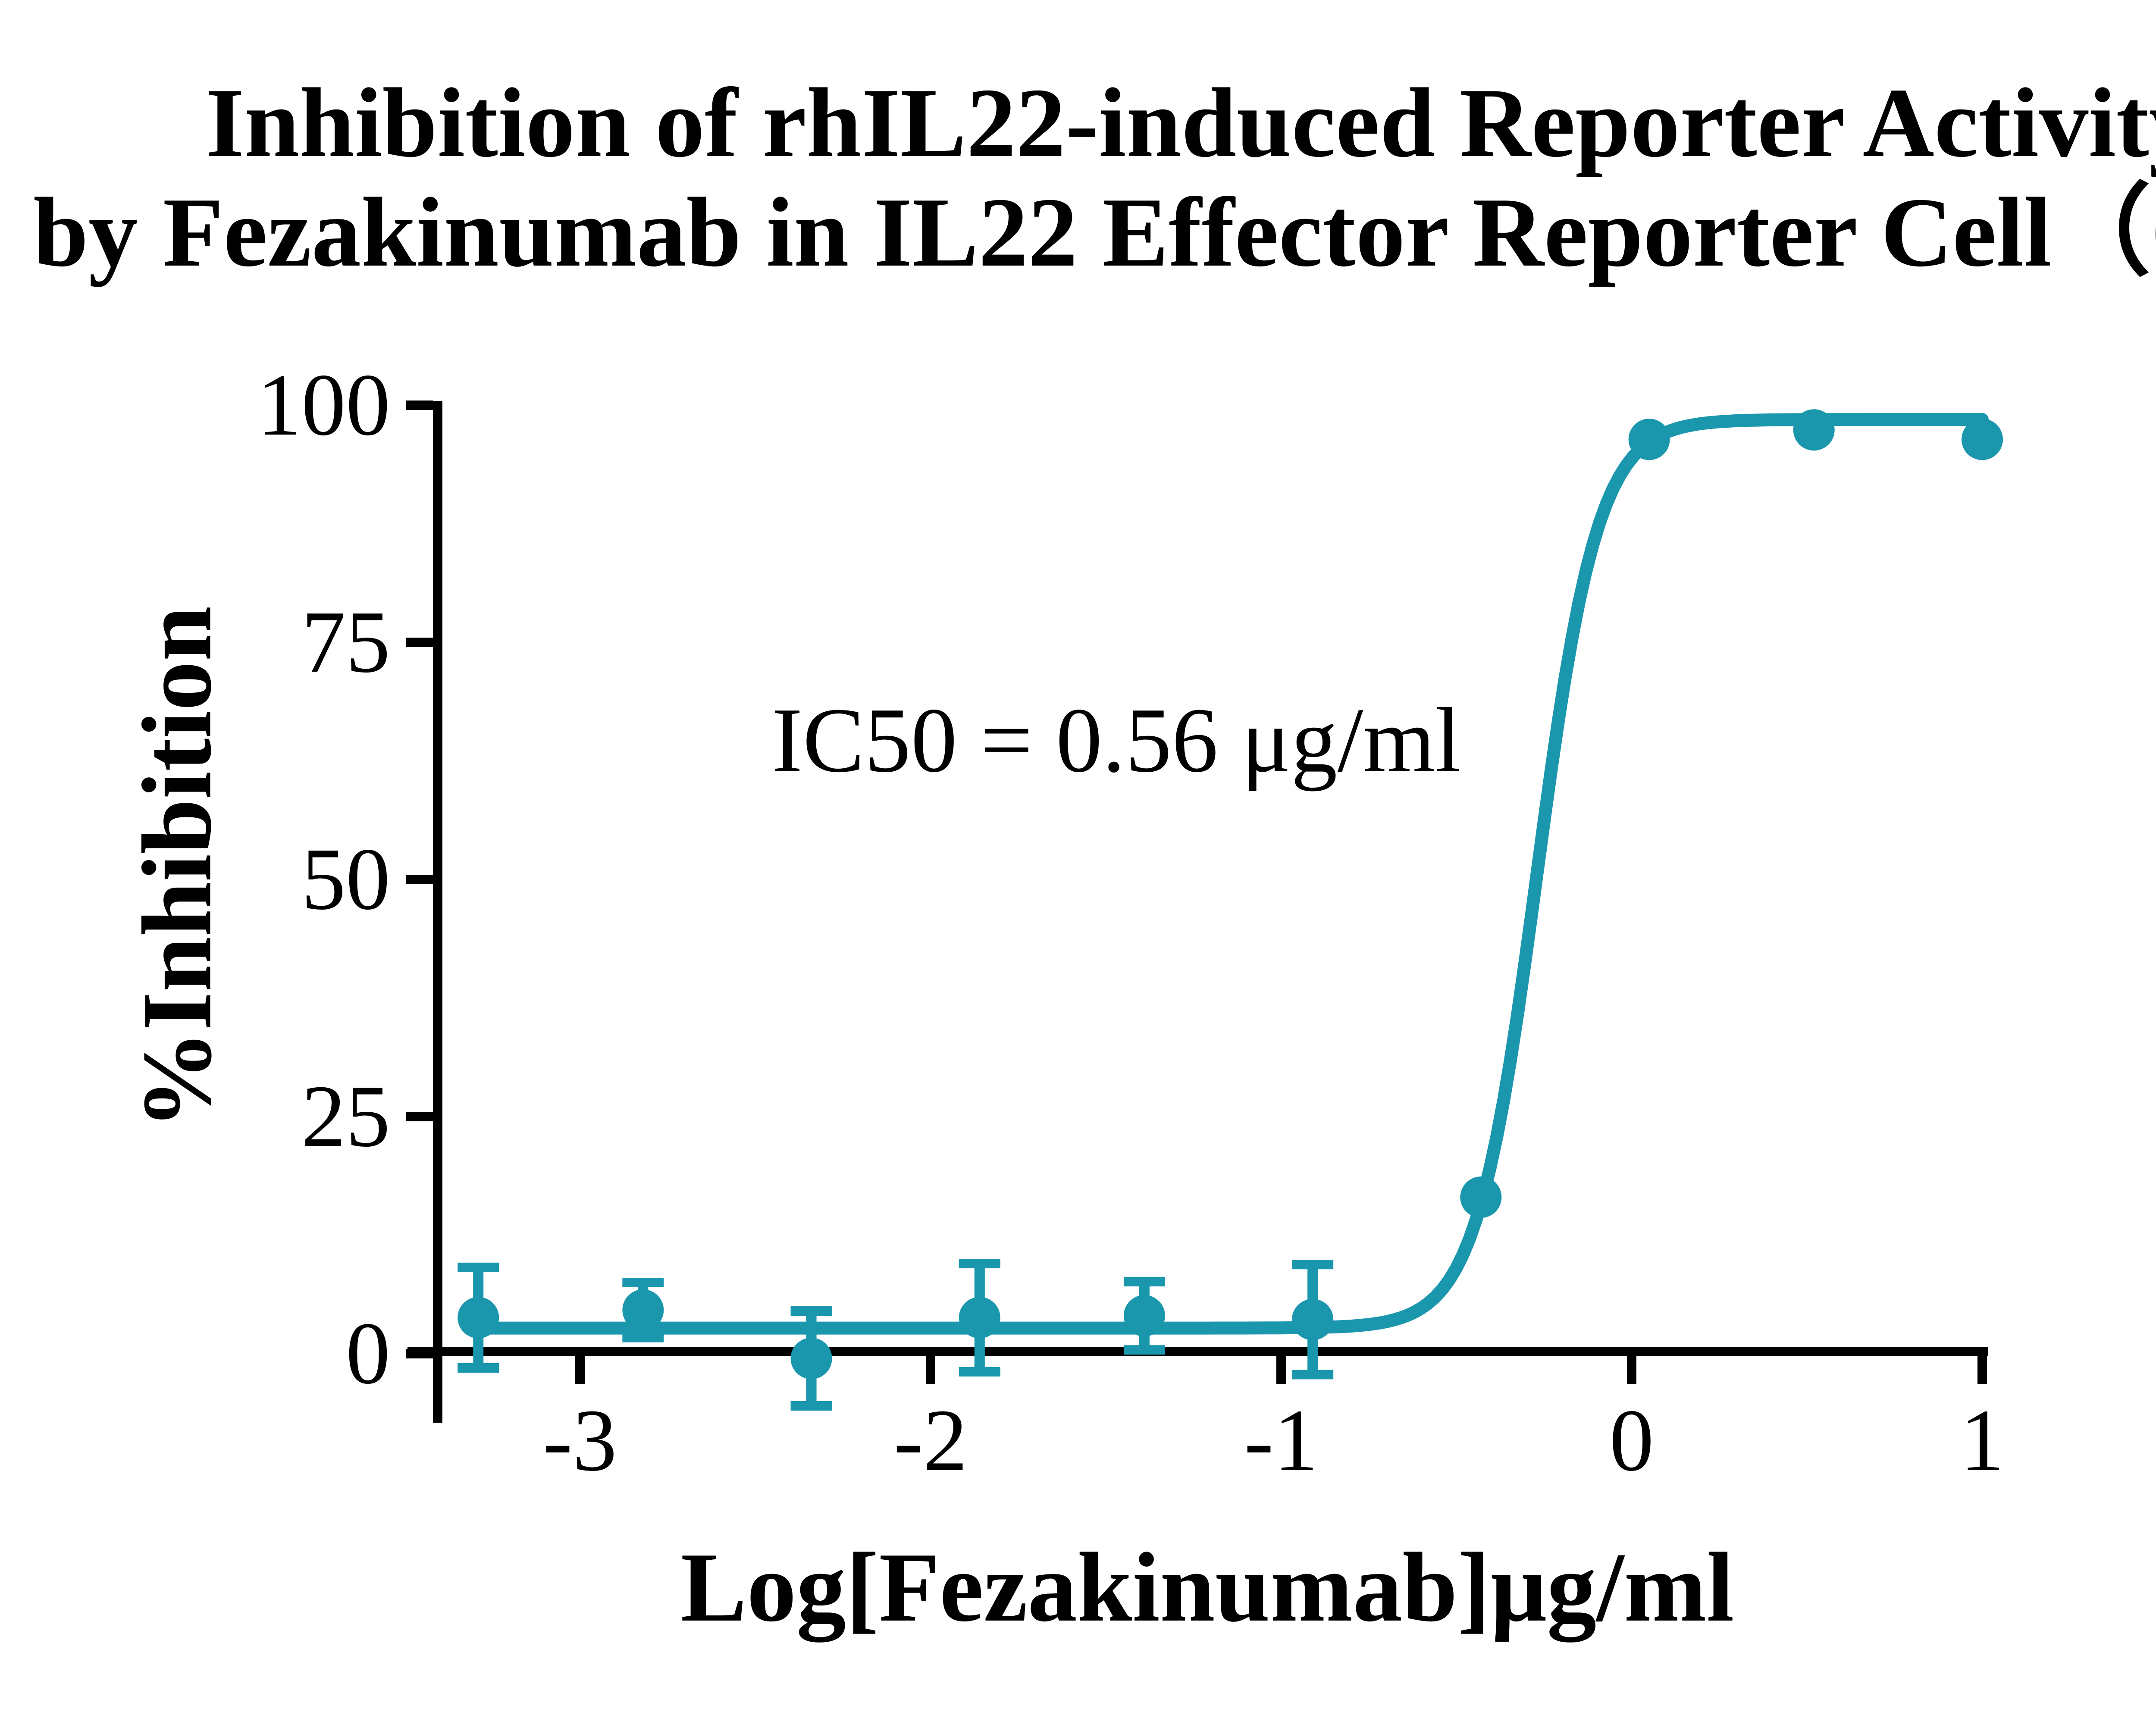  I want to click on x-tick-label: -2, so click(930, 1440).